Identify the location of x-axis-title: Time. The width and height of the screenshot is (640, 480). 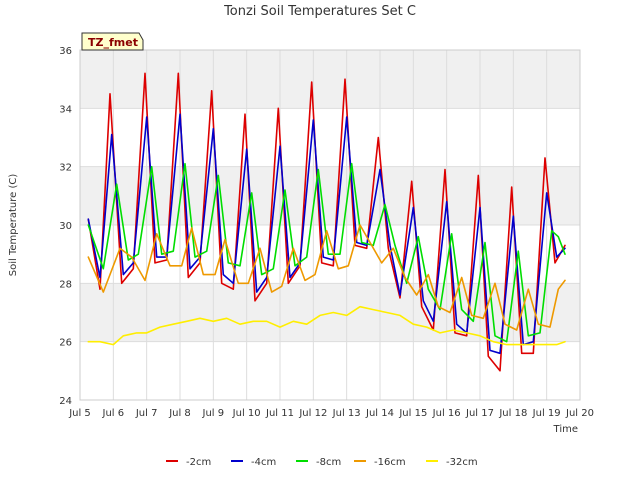
(565, 429).